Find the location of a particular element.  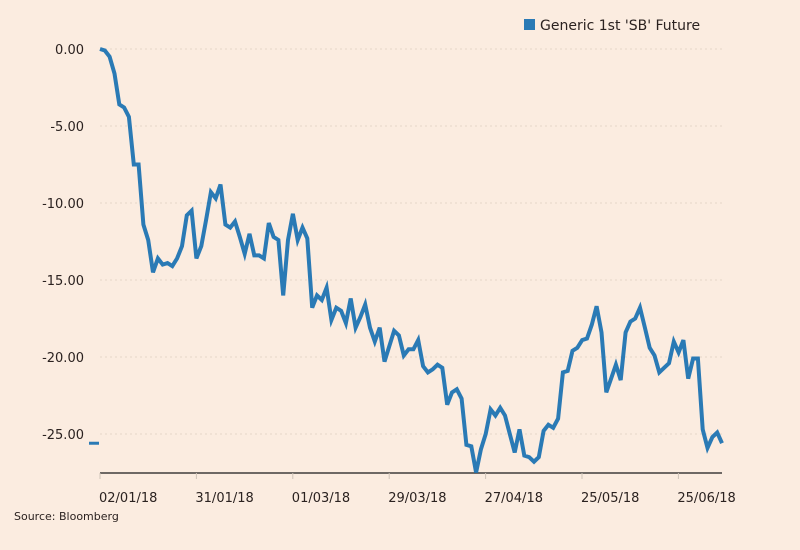

y-axis: 0.00 -5.00 -10.00 -15.00 -20.00 -25.00 is located at coordinates (63, 243).